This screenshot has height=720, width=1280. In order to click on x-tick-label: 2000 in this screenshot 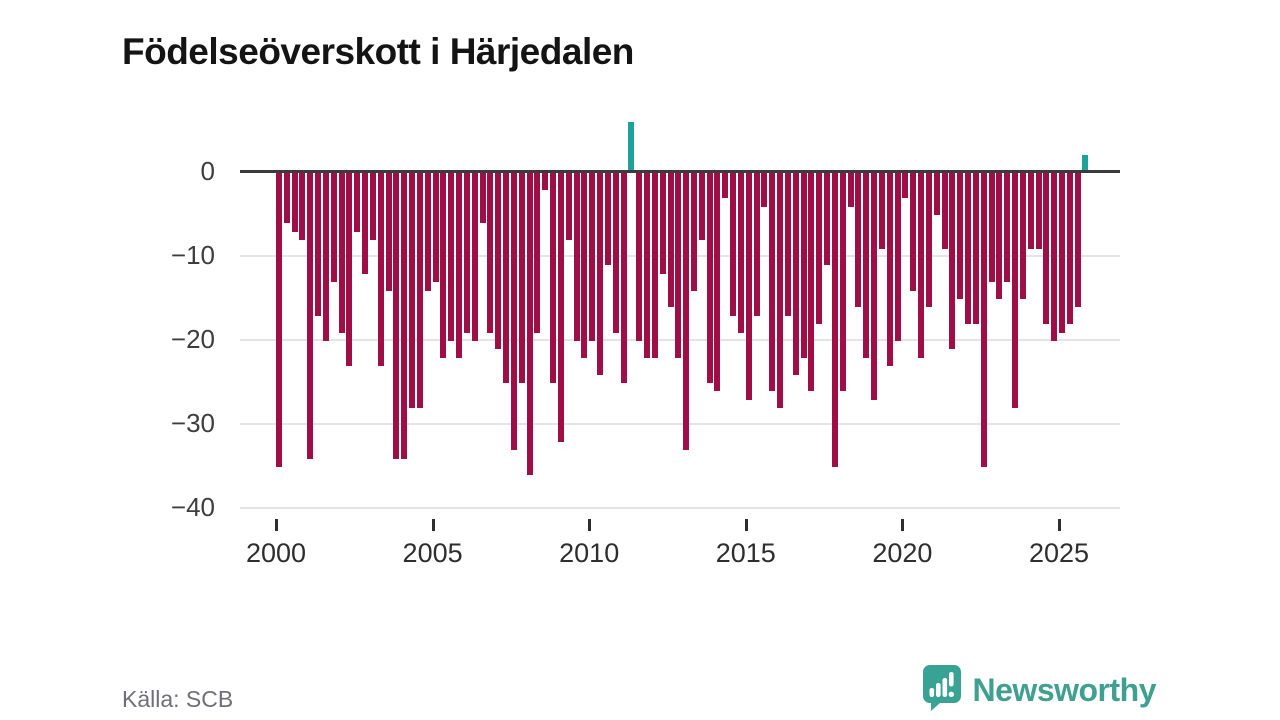, I will do `click(276, 553)`.